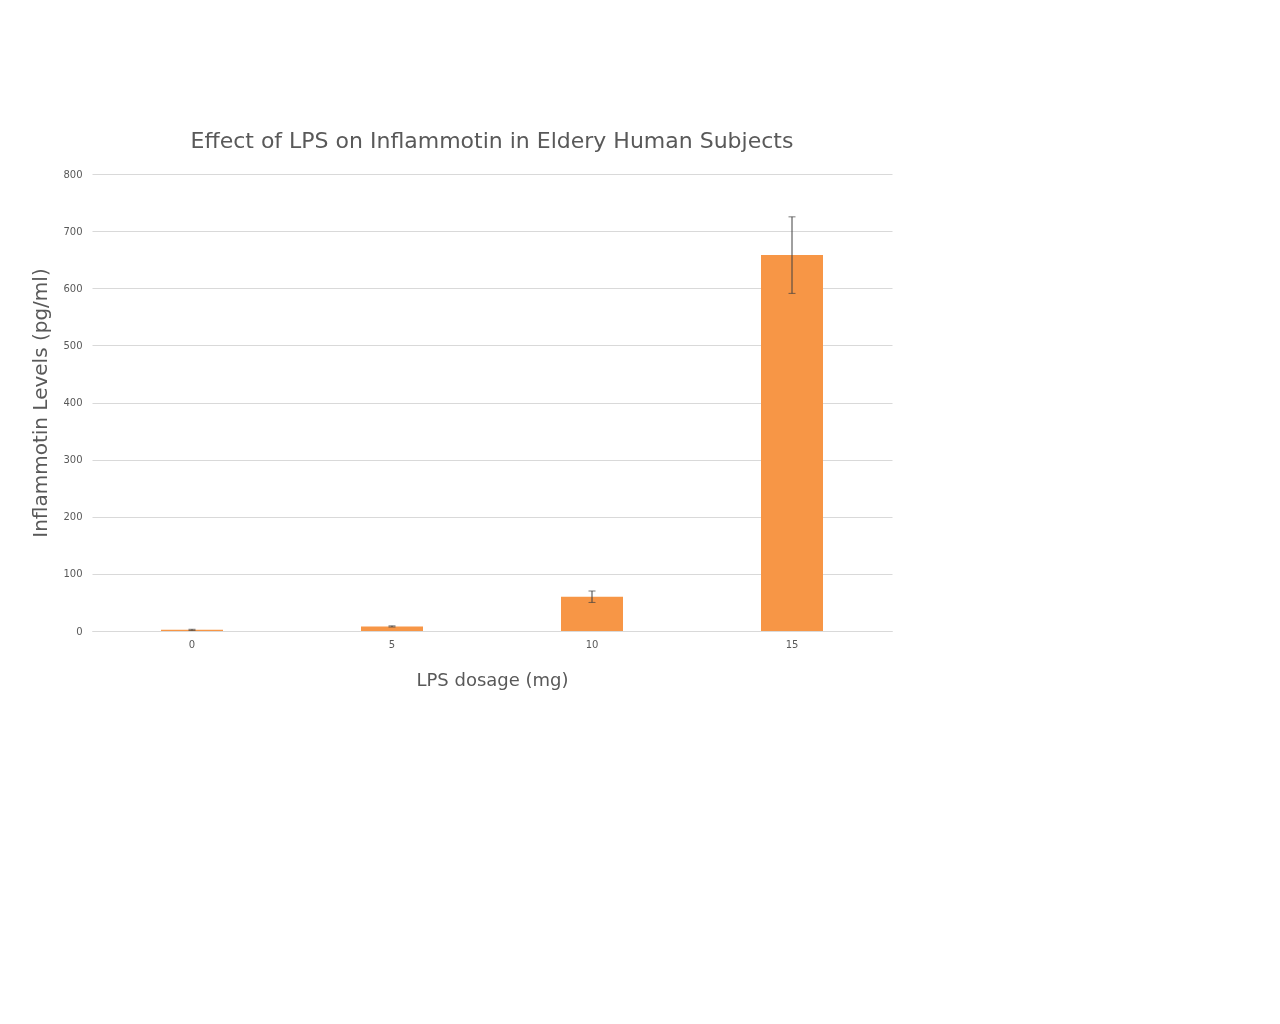  Describe the element at coordinates (73, 231) in the screenshot. I see `y-tick-label: 700` at that location.